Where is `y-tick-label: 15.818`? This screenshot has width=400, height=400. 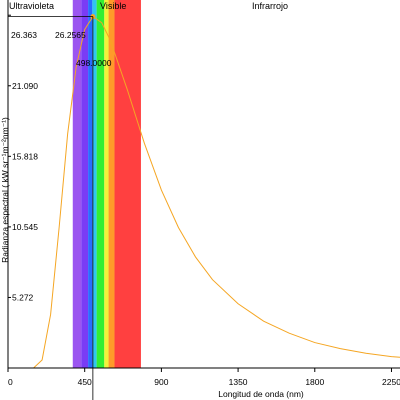
y-tick-label: 15.818 is located at coordinates (25, 156).